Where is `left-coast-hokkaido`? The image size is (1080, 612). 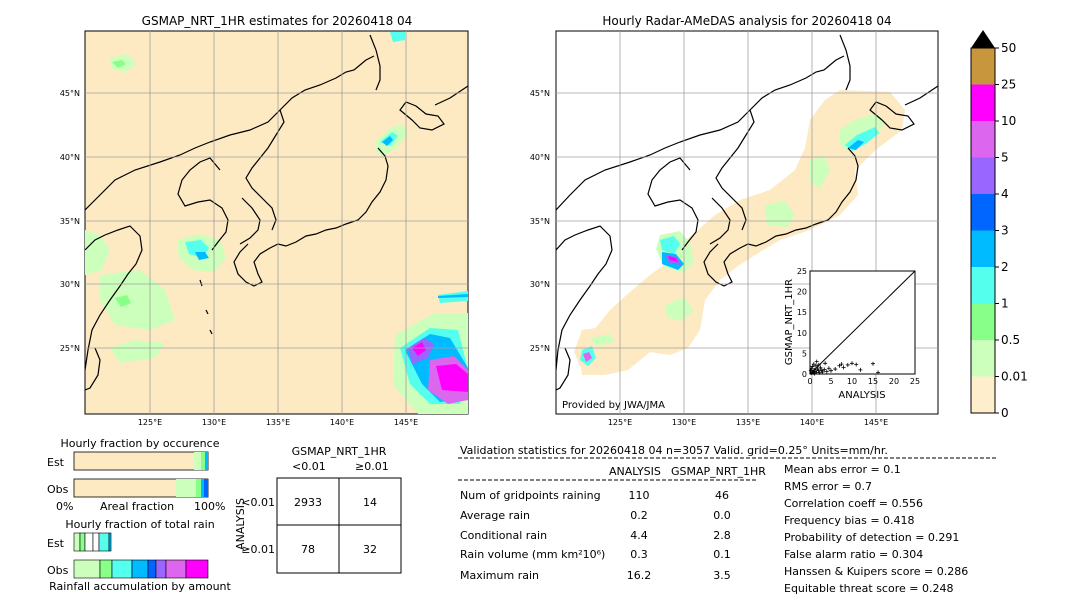
left-coast-hokkaido is located at coordinates (422, 116).